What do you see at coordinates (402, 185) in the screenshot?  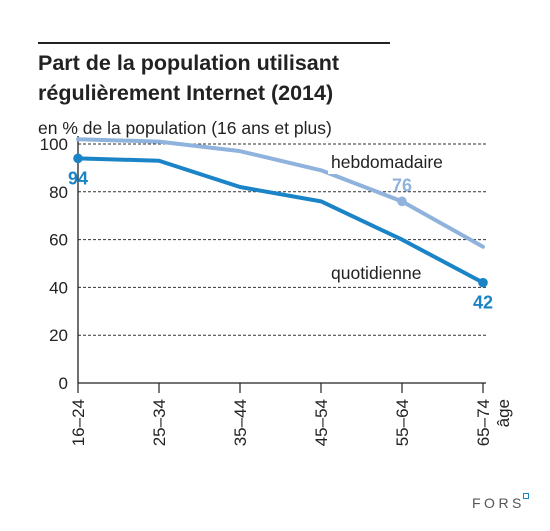 I see `data-label-hebdomadaire-4: 76` at bounding box center [402, 185].